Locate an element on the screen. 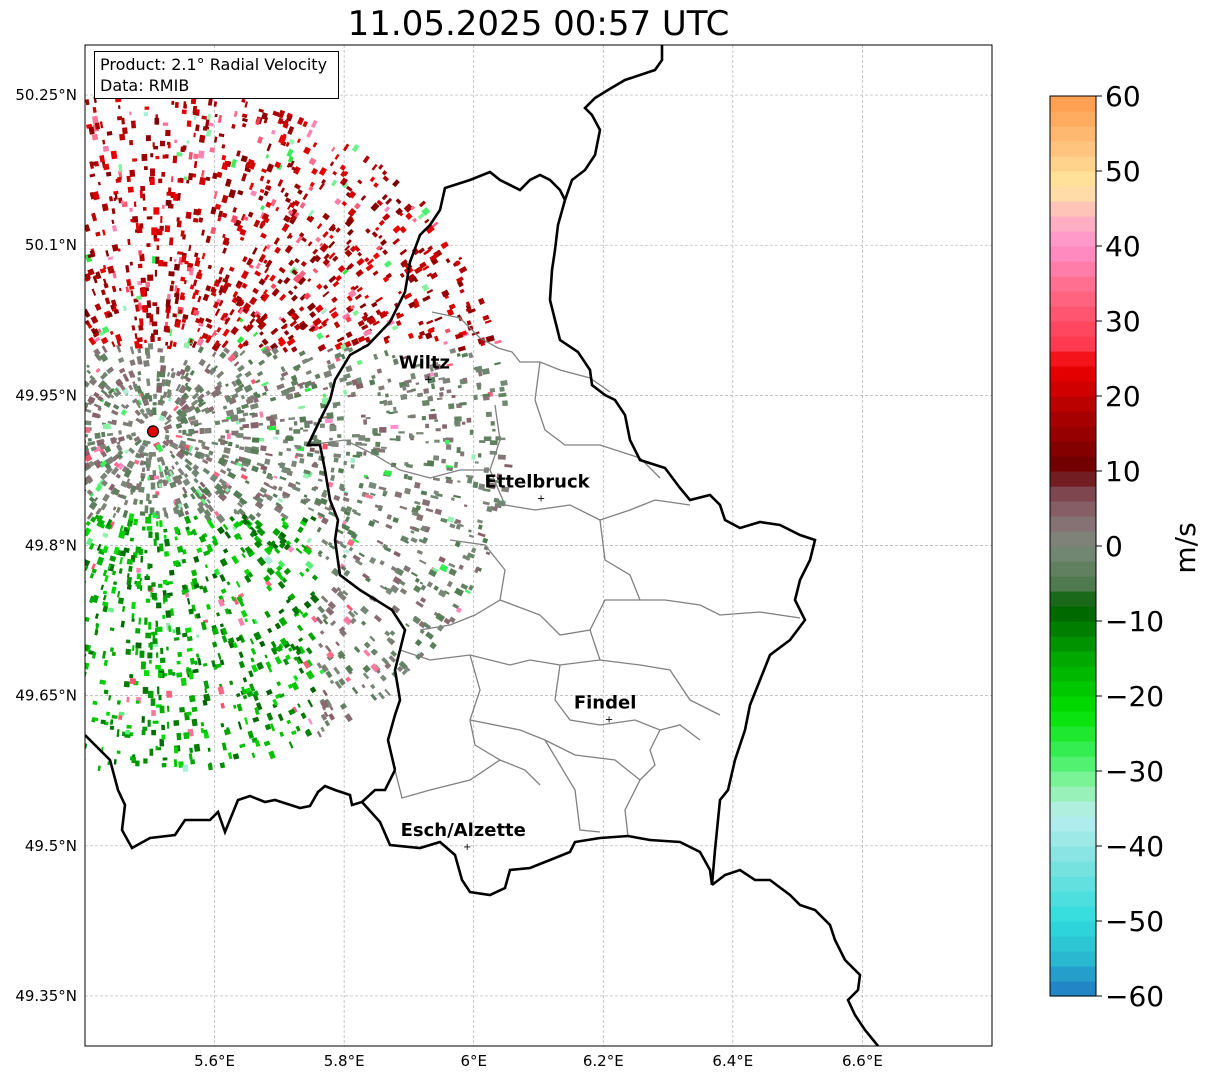 The width and height of the screenshot is (1207, 1081). city-label: Wiltz is located at coordinates (424, 362).